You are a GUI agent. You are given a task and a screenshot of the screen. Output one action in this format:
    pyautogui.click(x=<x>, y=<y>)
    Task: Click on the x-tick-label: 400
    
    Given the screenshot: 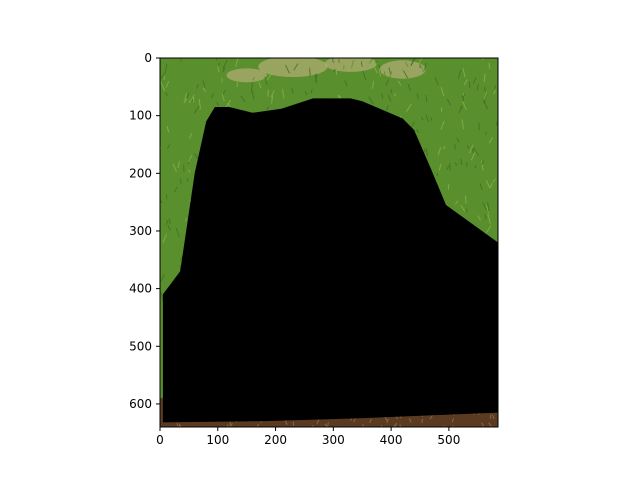 What is the action you would take?
    pyautogui.click(x=391, y=440)
    